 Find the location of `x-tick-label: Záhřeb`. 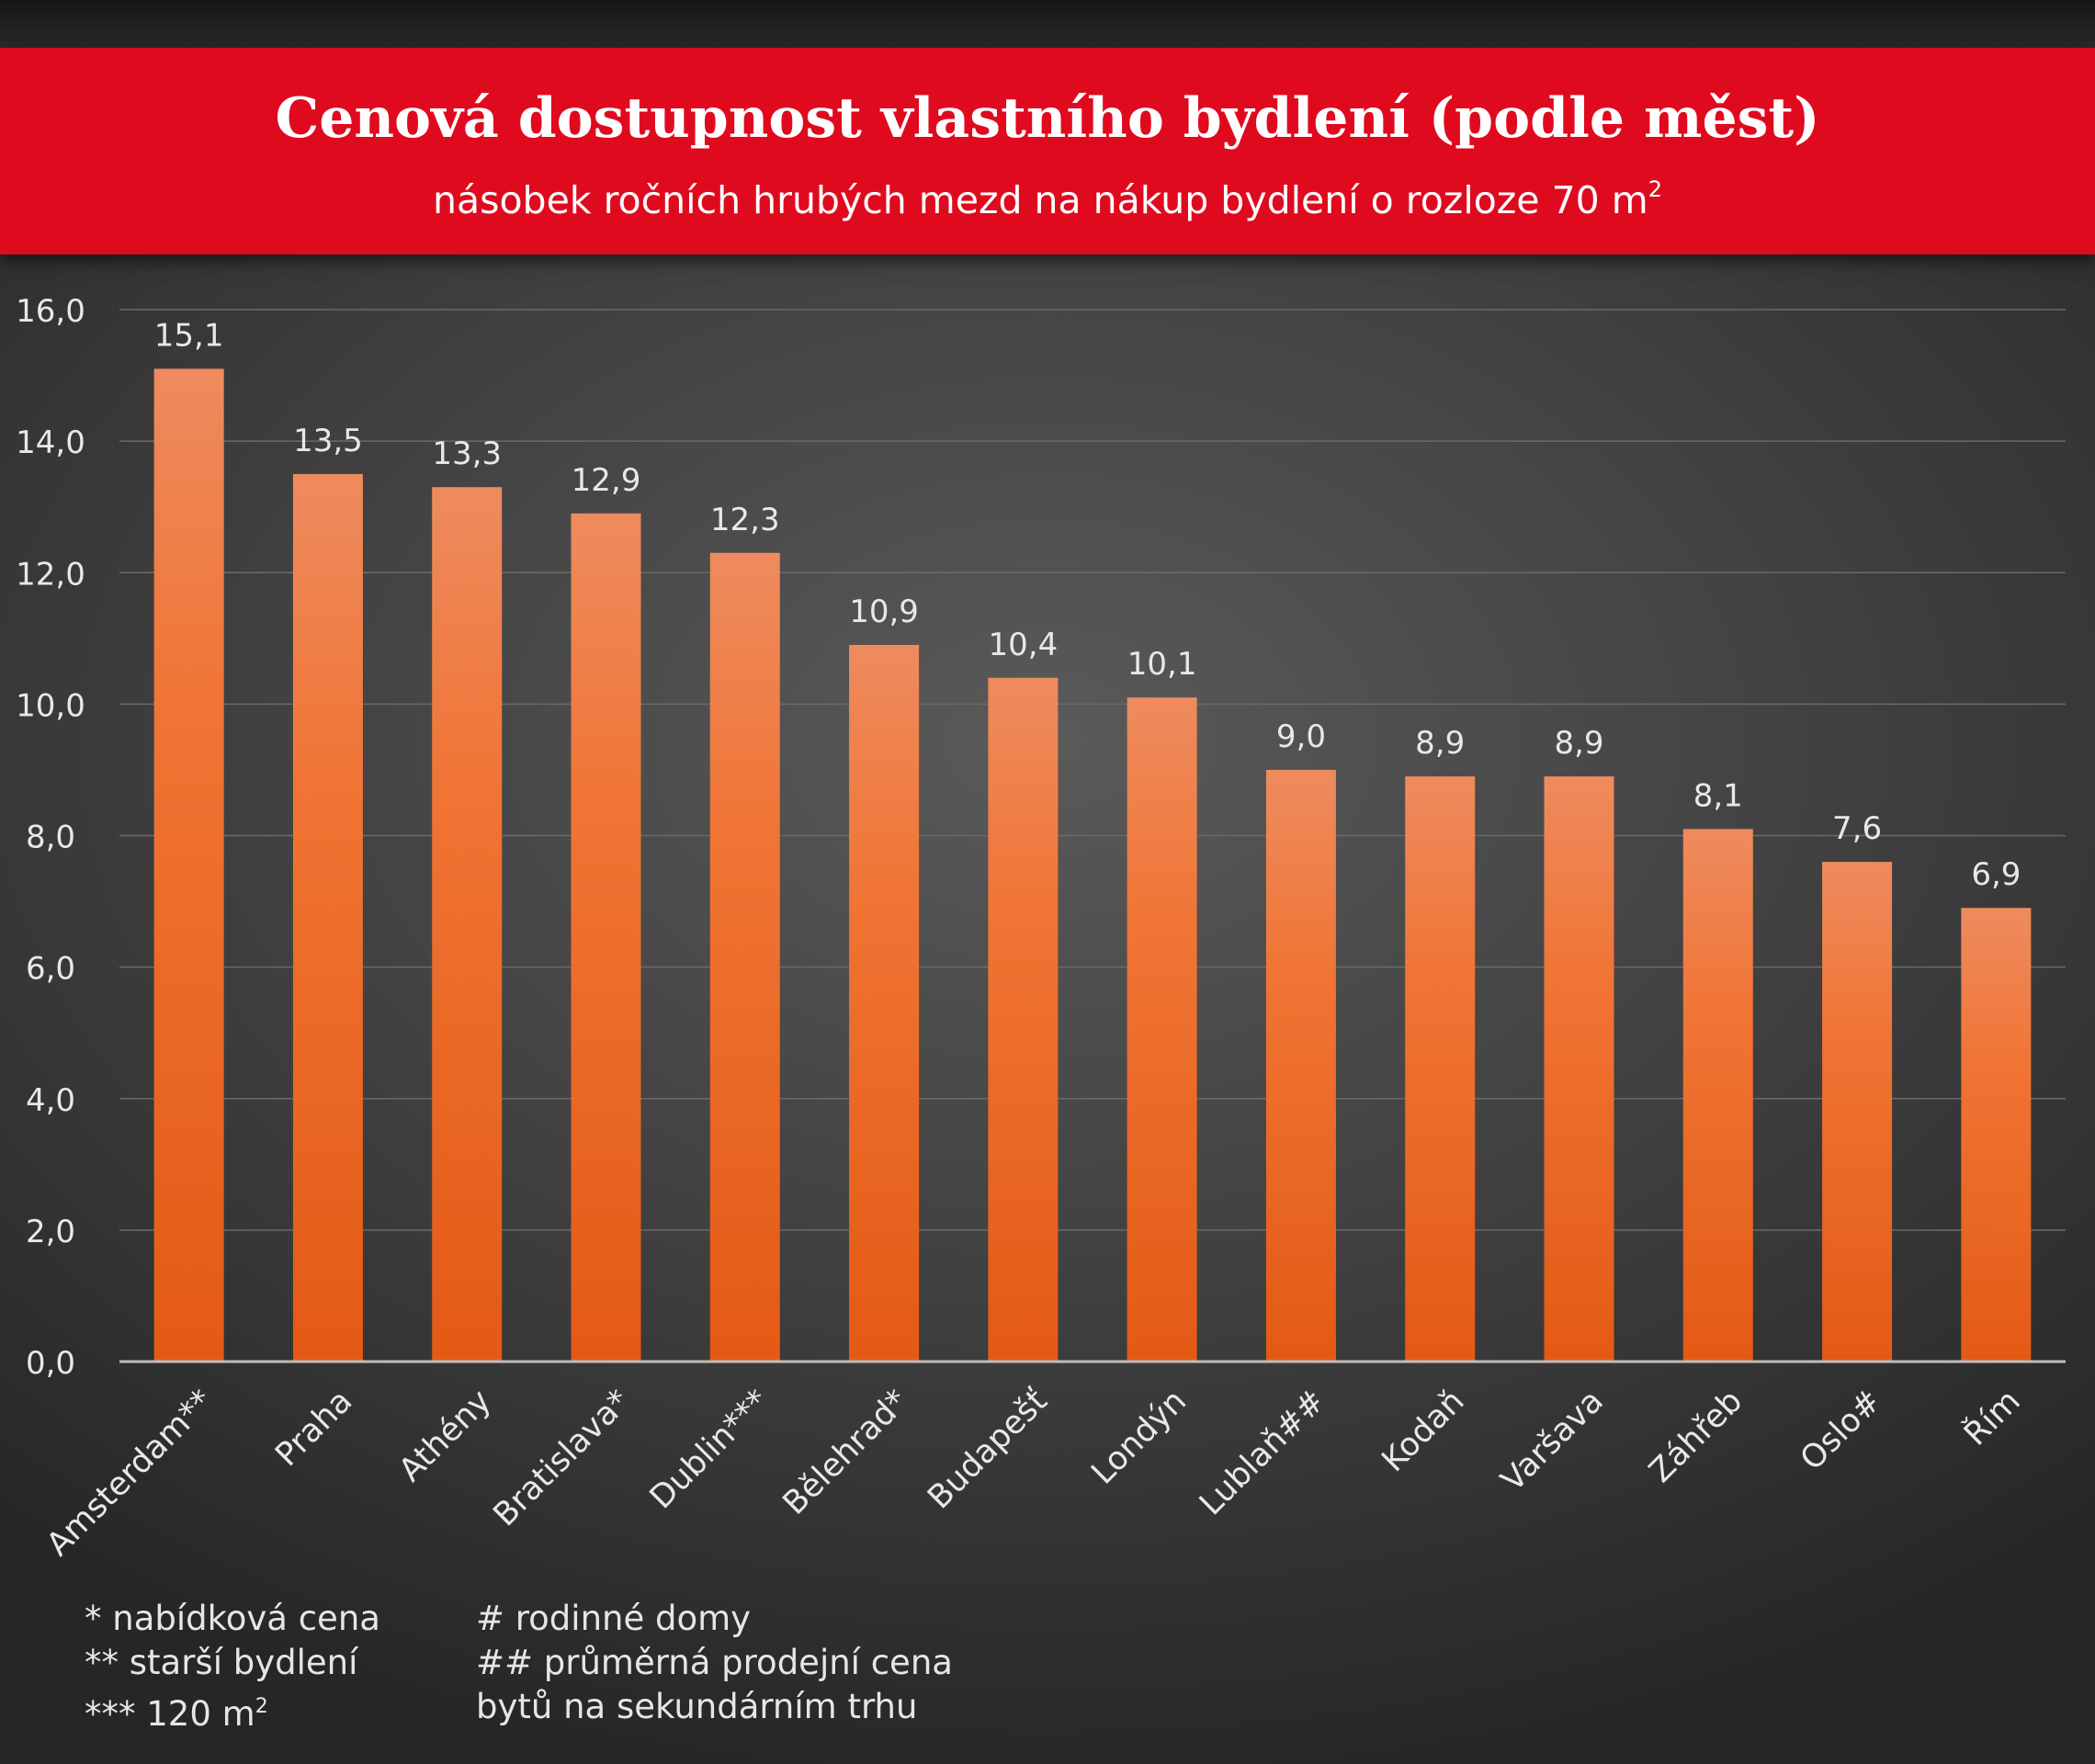

x-tick-label: Záhřeb is located at coordinates (1696, 1436).